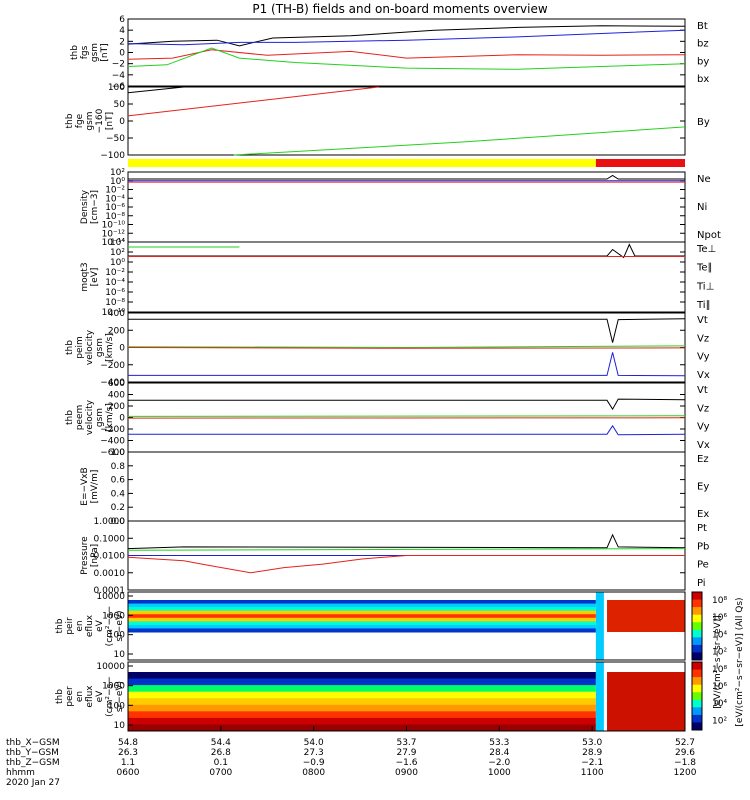  Describe the element at coordinates (499, 743) in the screenshot. I see `xtick-label: 53.3` at that location.